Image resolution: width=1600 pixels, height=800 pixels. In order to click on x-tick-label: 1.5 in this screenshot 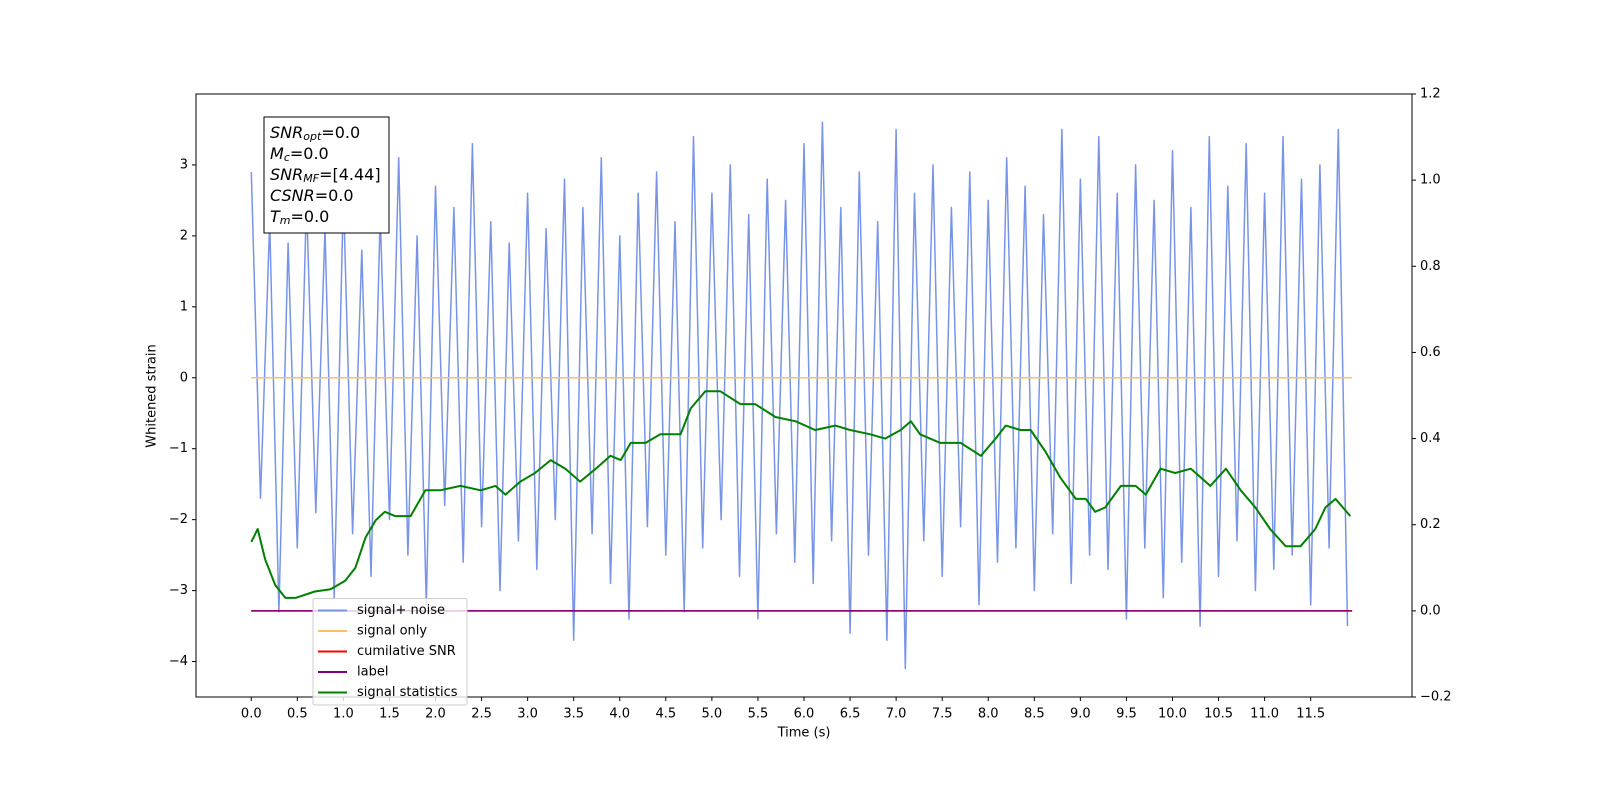, I will do `click(389, 714)`.